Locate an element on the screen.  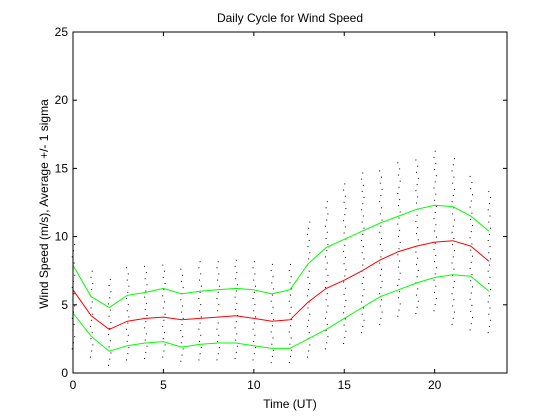
y-axis-label: Wind Speed (m/s), Average +/- 1 sigma is located at coordinates (44, 204).